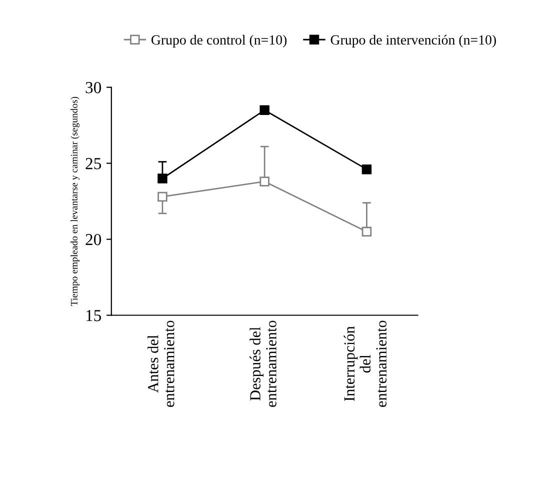 This screenshot has width=557, height=485. I want to click on x-tick-label: Antes del entrenamiento, so click(161, 363).